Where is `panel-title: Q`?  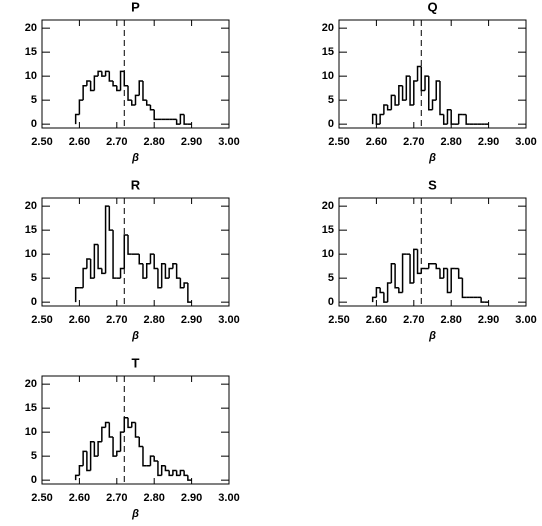
panel-title: Q is located at coordinates (432, 7).